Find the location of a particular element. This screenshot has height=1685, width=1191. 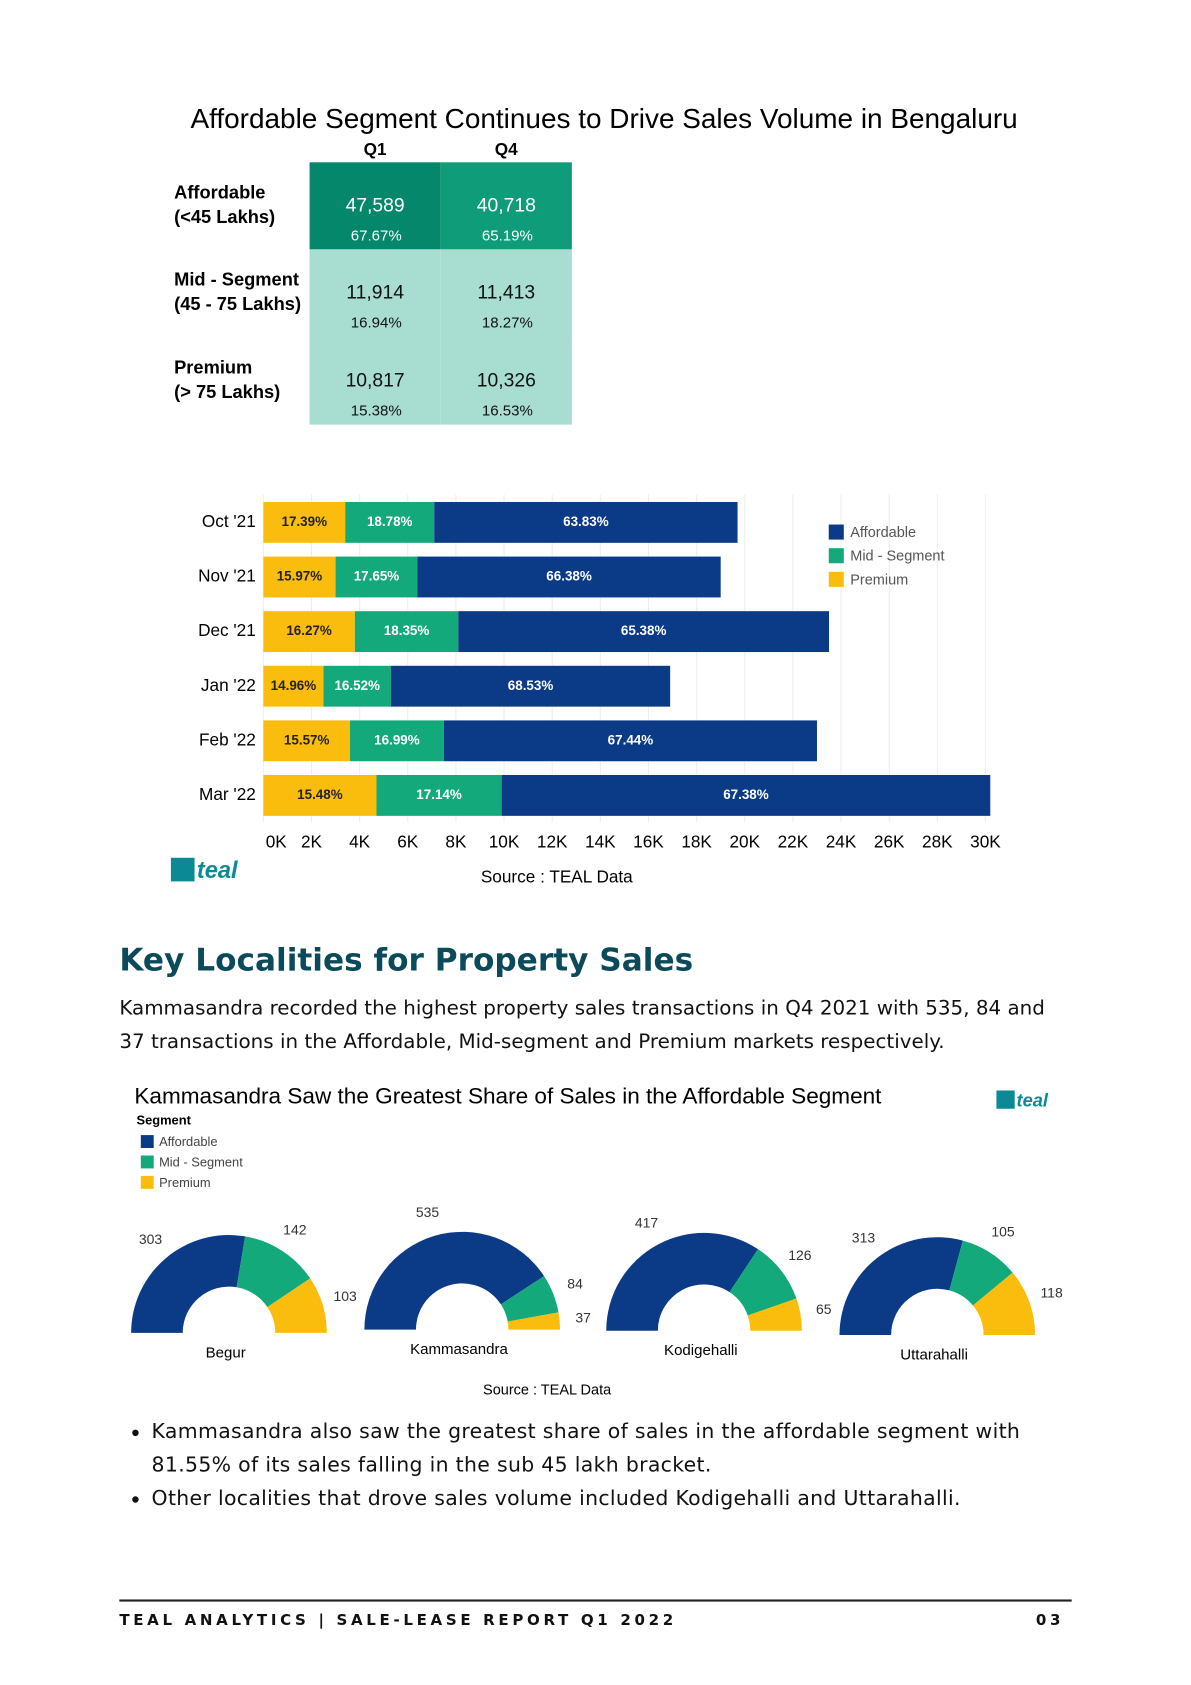

y-tick-label: Jan '22 is located at coordinates (228, 685).